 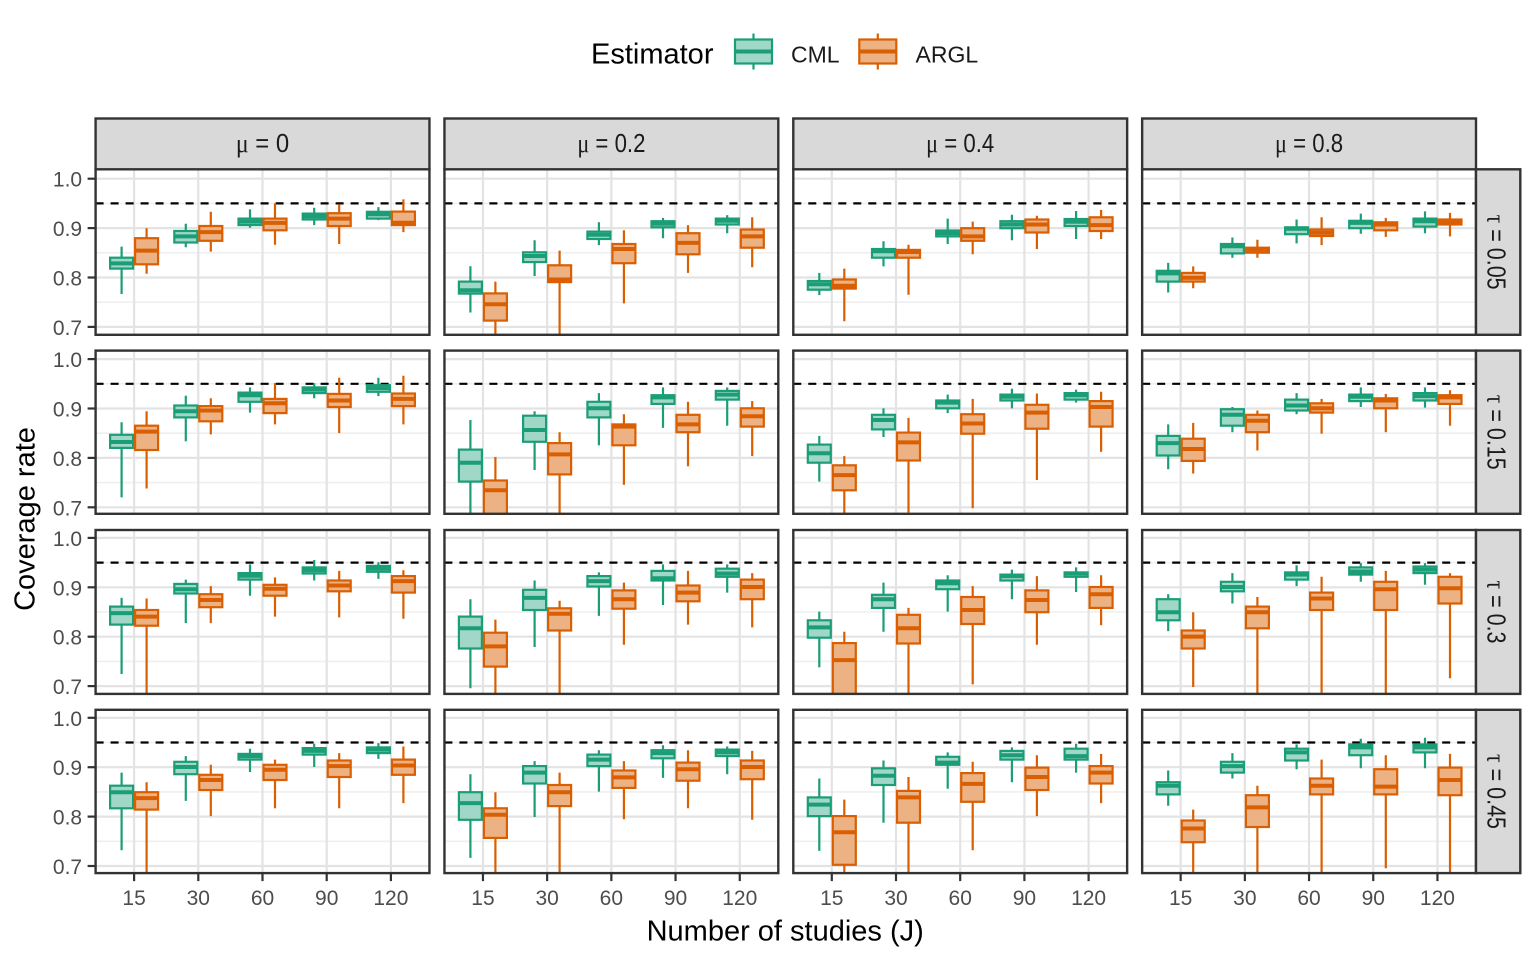 I want to click on svg-text: μ = 0.8, so click(x=1309, y=143).